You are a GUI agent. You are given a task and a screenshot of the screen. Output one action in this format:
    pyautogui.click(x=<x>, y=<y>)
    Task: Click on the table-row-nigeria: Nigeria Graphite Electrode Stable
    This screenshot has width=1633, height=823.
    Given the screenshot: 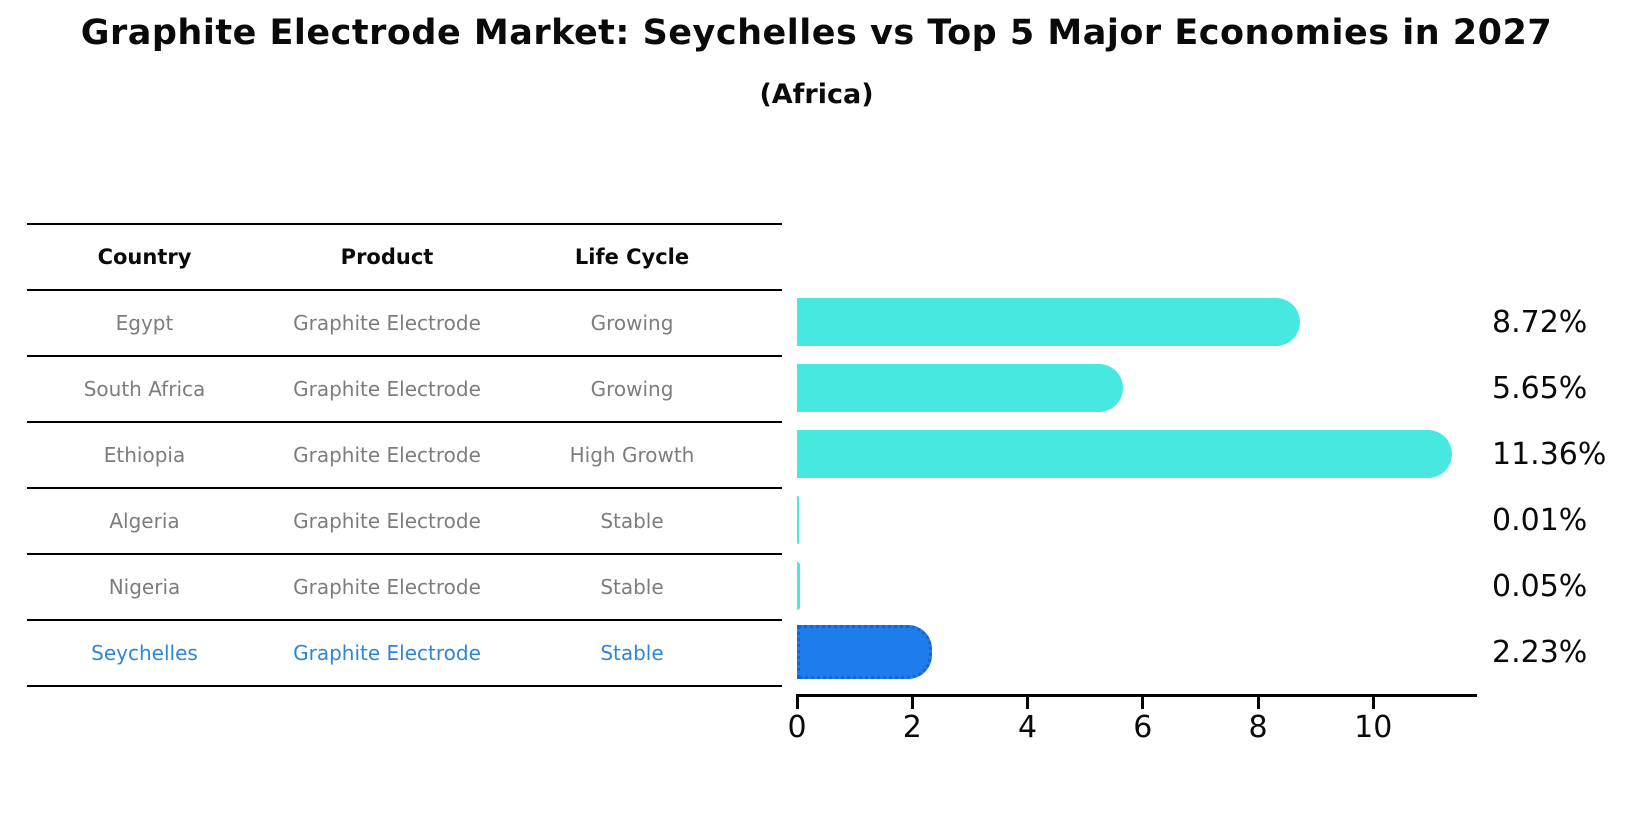 What is the action you would take?
    pyautogui.click(x=404, y=588)
    